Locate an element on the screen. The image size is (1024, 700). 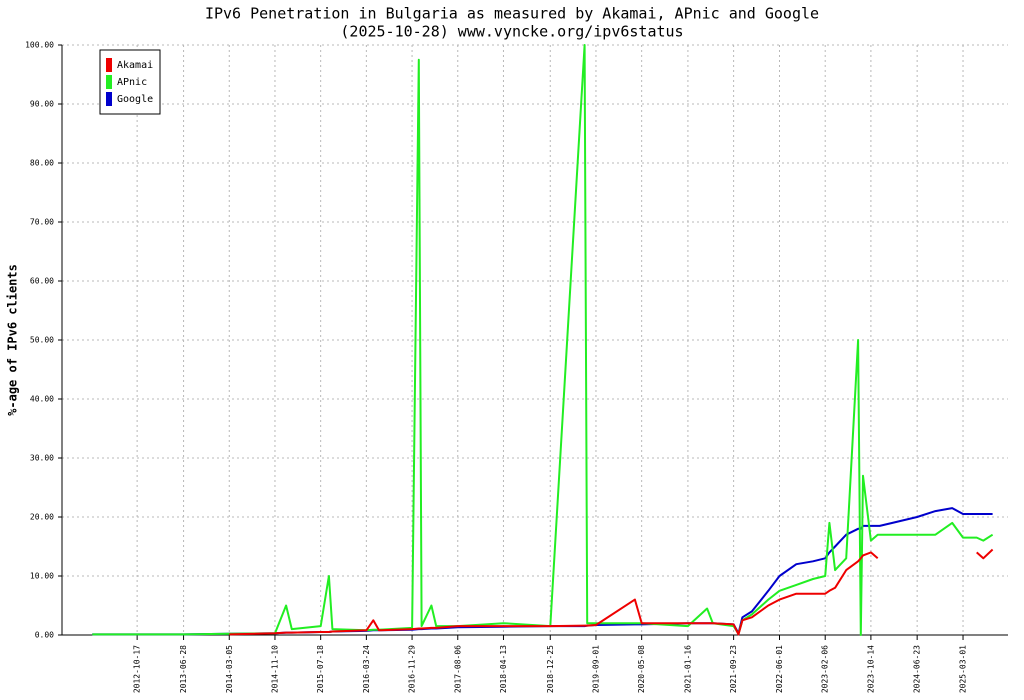
y-tick-label: 70.00 is located at coordinates (42, 222).